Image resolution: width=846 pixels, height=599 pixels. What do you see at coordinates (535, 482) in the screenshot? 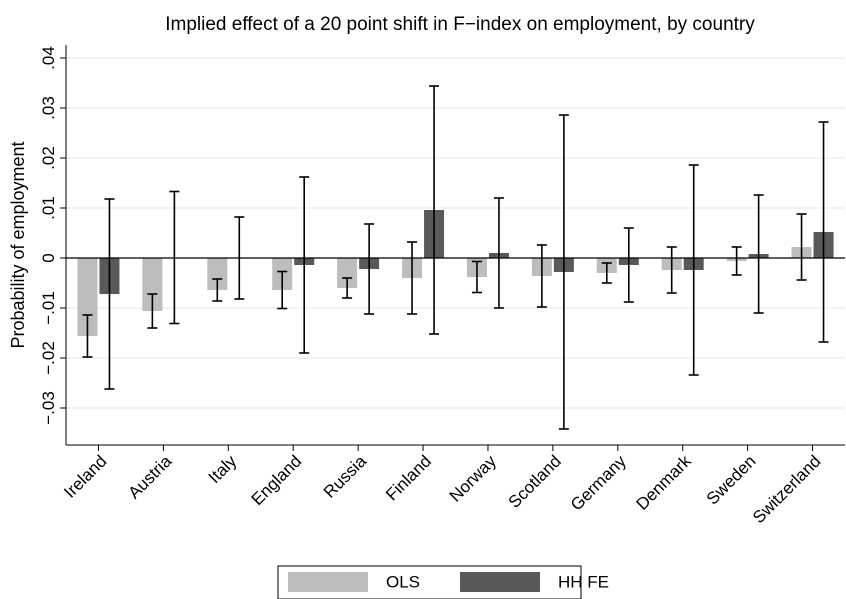
I see `x-tick-label: Scotland` at bounding box center [535, 482].